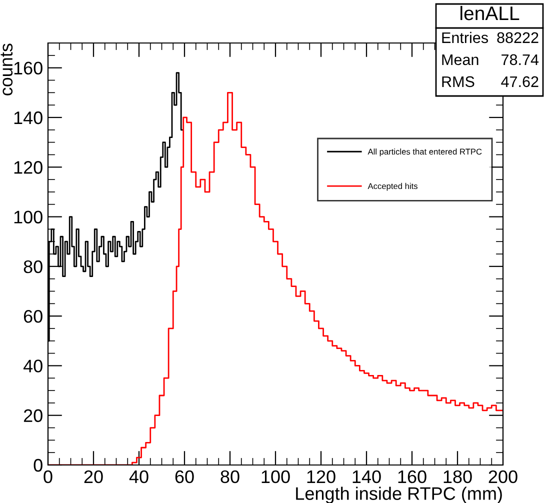 Image resolution: width=545 pixels, height=503 pixels. Describe the element at coordinates (458, 477) in the screenshot. I see `x-tick-label: 180` at that location.